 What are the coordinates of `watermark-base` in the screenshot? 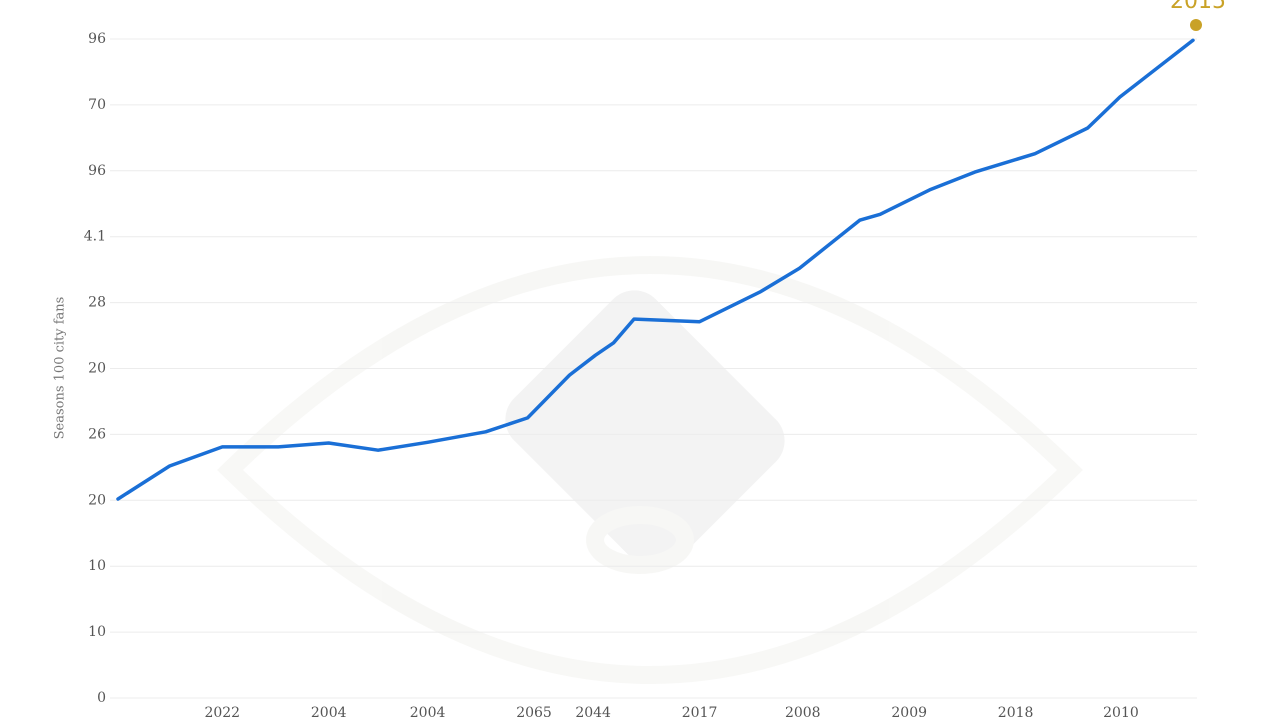 It's located at (640, 540).